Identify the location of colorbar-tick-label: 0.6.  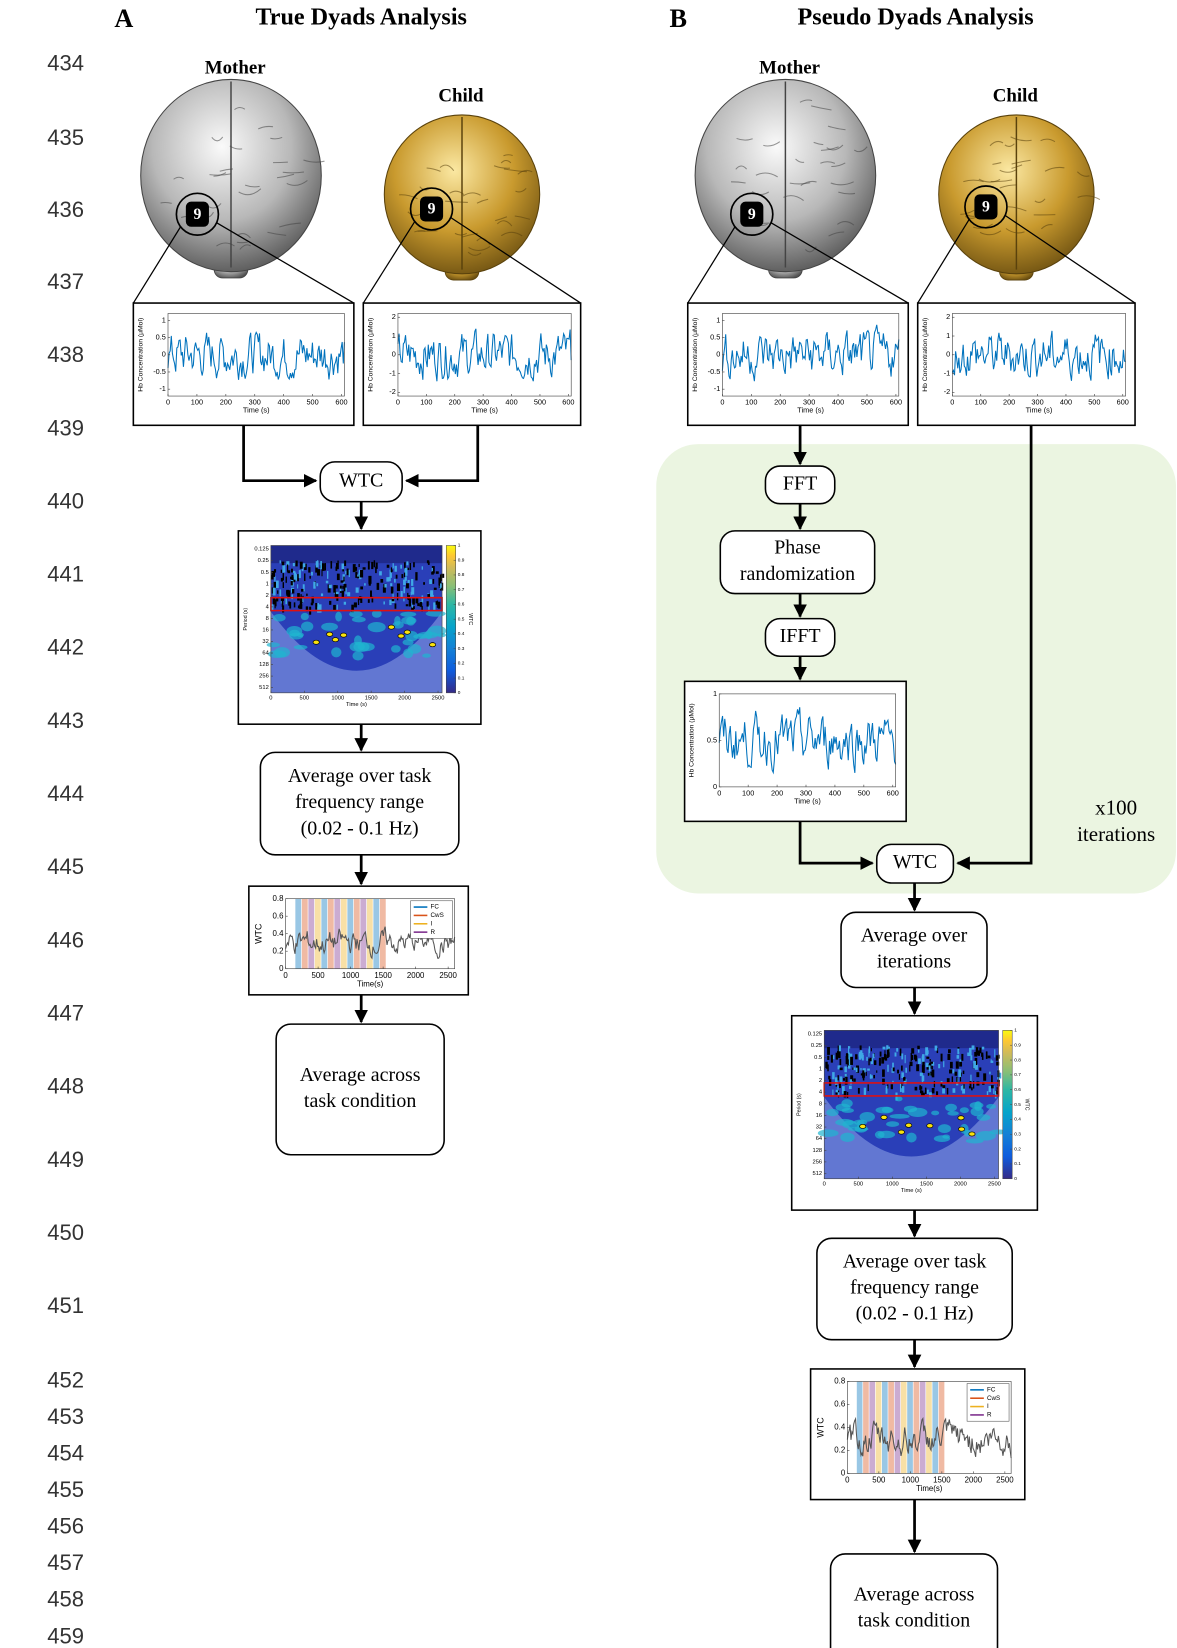
(1017, 1089).